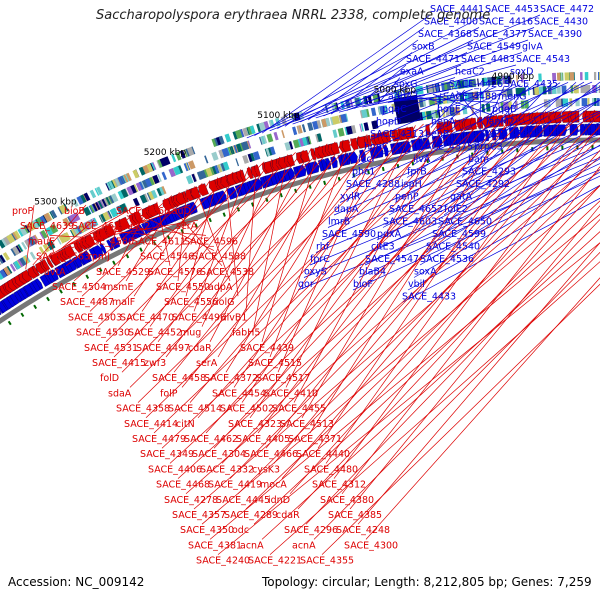 The image size is (600, 600). What do you see at coordinates (457, 9) in the screenshot?
I see `gene-label: SACE_4441` at bounding box center [457, 9].